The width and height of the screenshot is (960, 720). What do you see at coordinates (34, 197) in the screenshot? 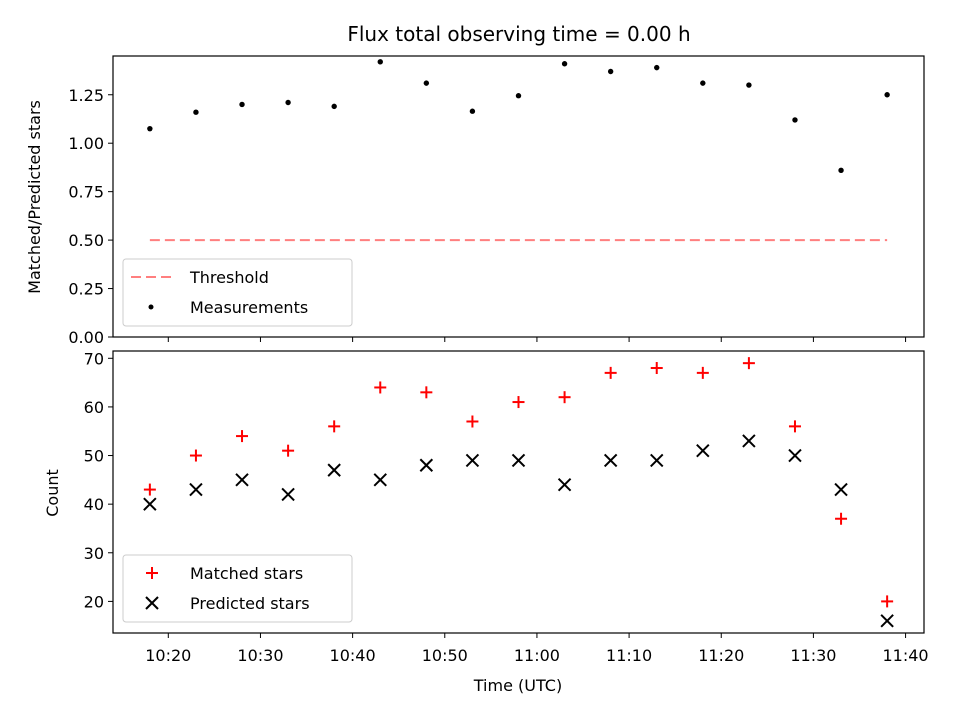
I see `top-y-axis-label: Matched/Predicted stars` at bounding box center [34, 197].